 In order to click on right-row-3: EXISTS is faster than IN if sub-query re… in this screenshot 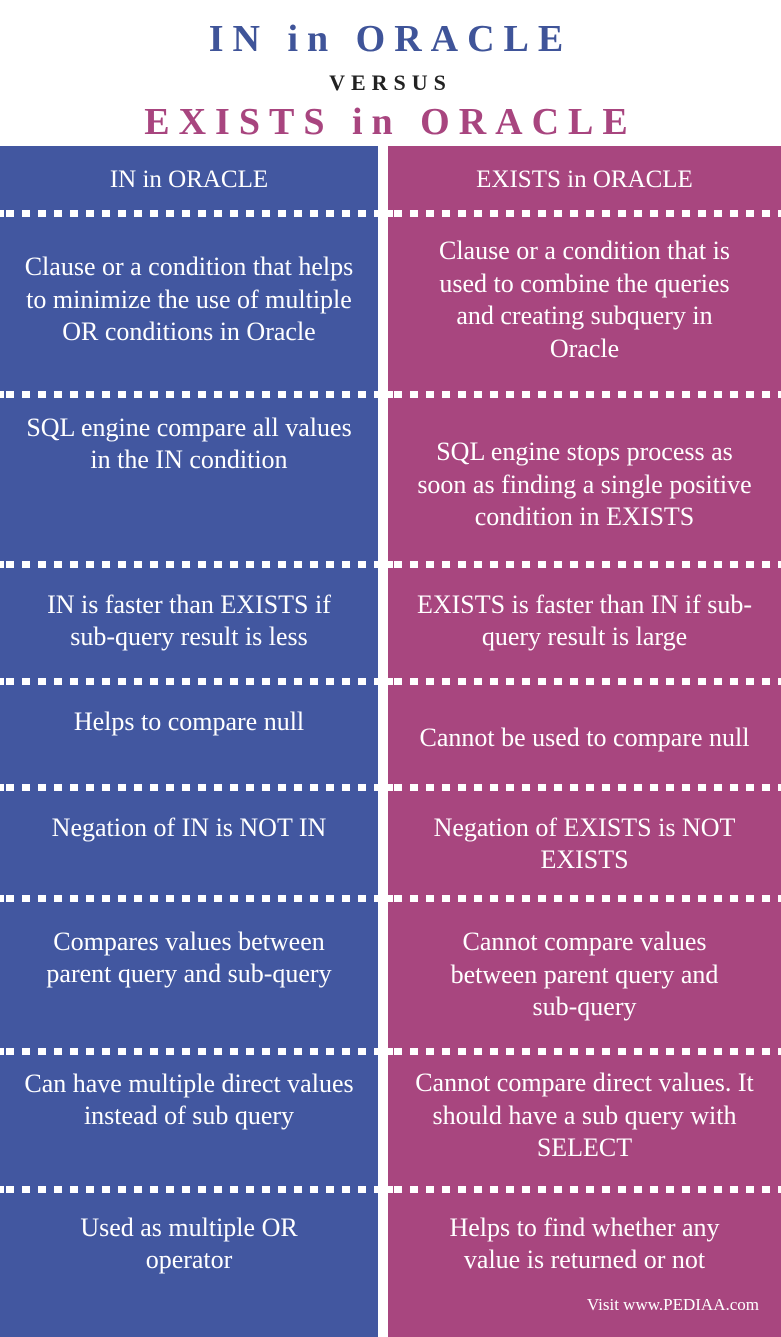, I will do `click(584, 620)`.